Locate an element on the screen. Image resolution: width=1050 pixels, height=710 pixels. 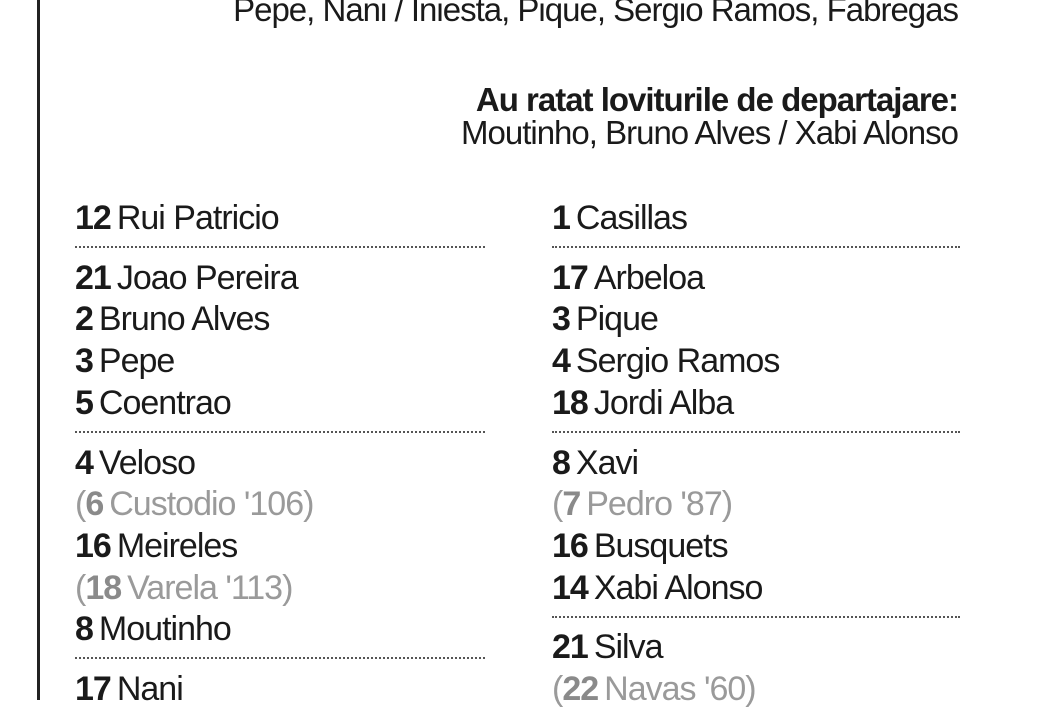
player-name: Silva is located at coordinates (628, 647).